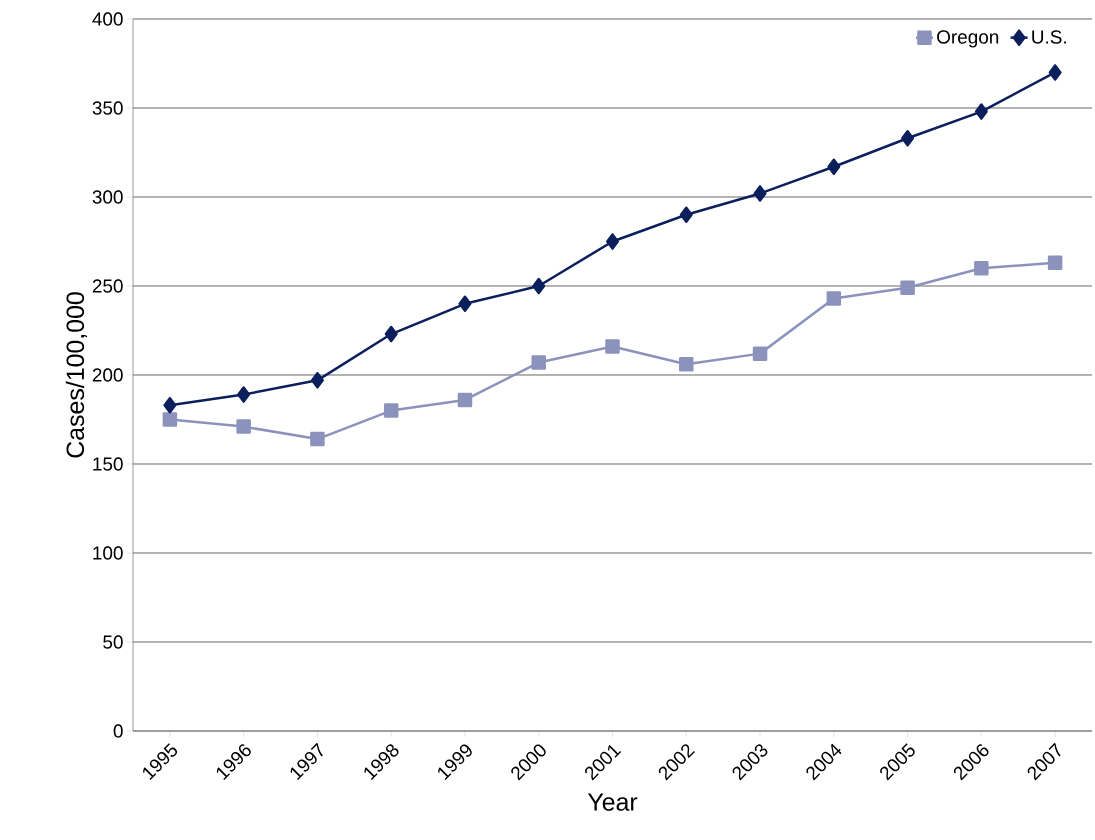 The width and height of the screenshot is (1095, 840). Describe the element at coordinates (107, 108) in the screenshot. I see `y-tick-label: 350` at that location.